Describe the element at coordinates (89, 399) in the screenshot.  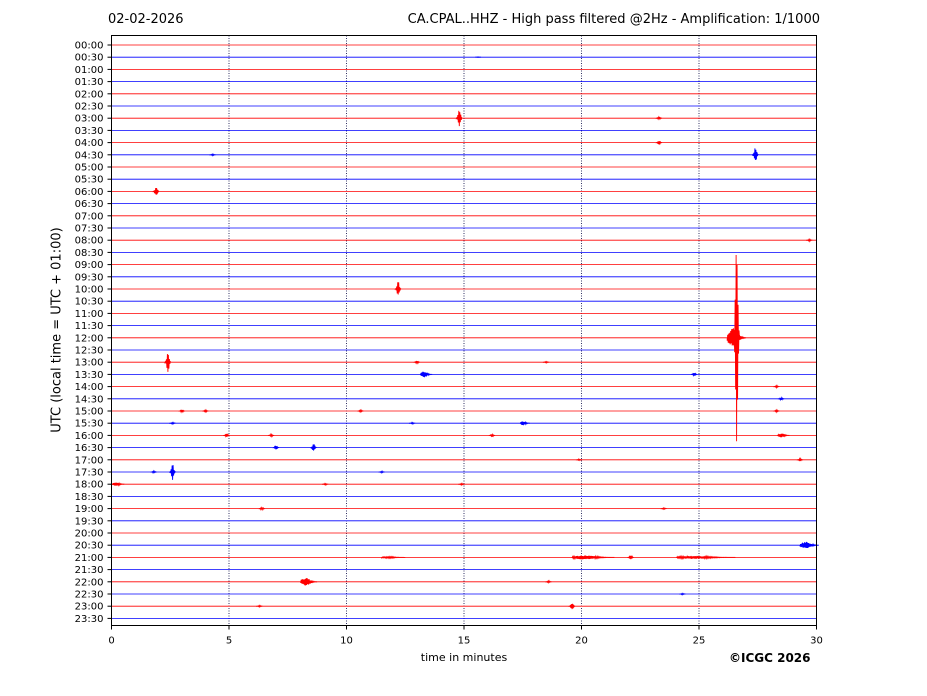
I see `y-tick-label: 14:30` at that location.